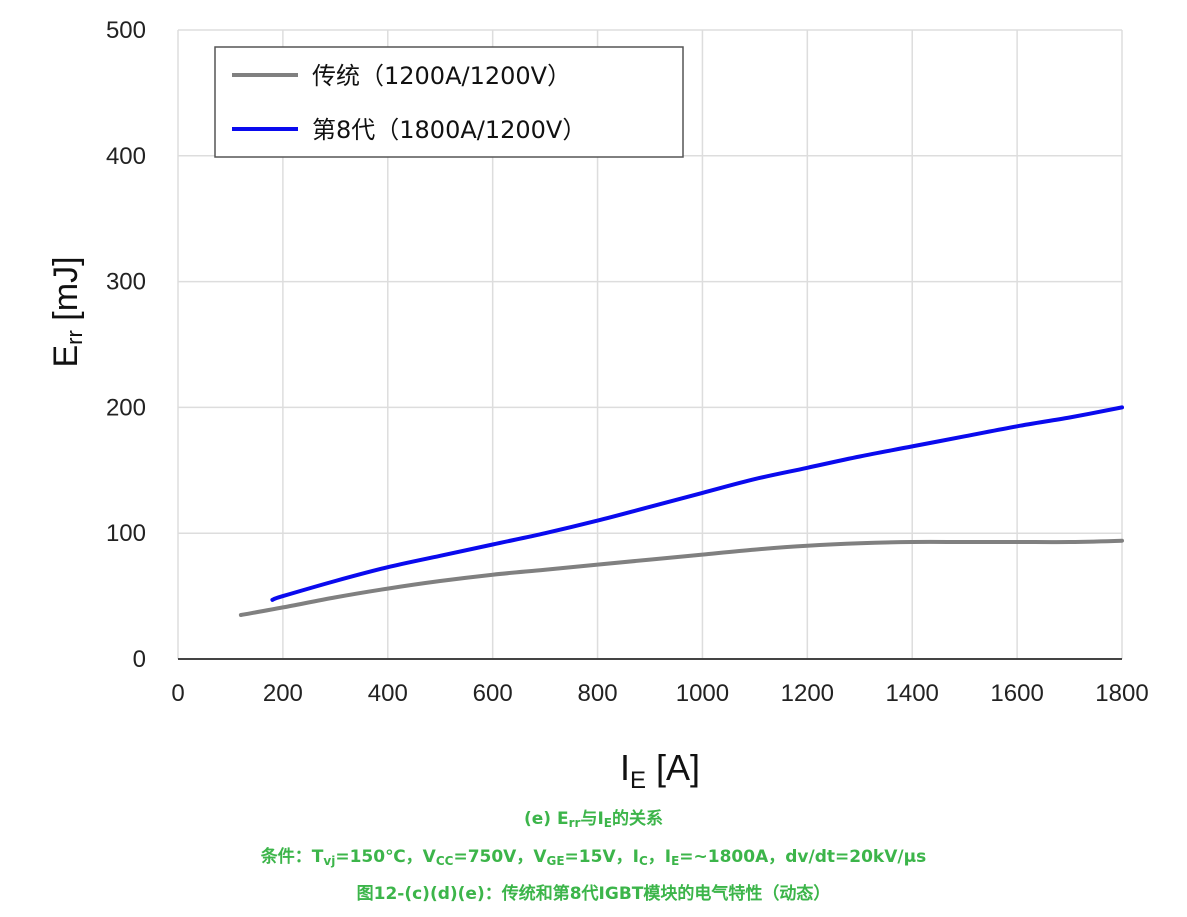  What do you see at coordinates (493, 693) in the screenshot?
I see `x-tick-label: 600` at bounding box center [493, 693].